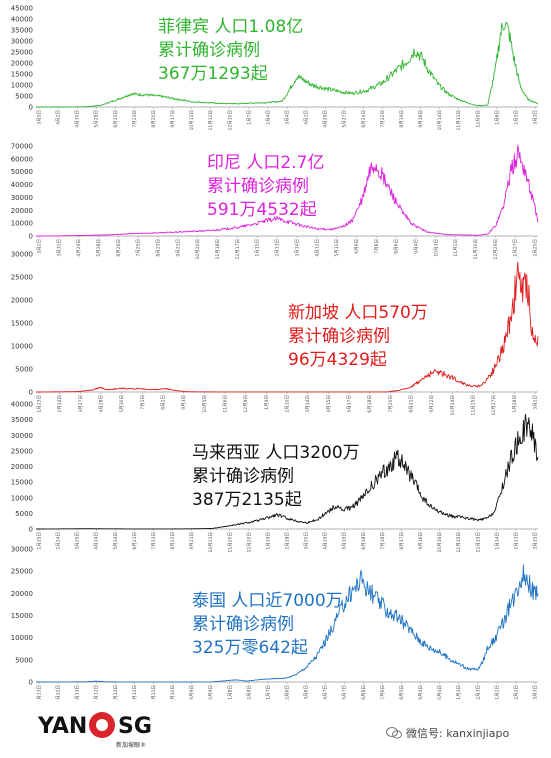  Describe the element at coordinates (59, 692) in the screenshot. I see `x-tick-label: 2月12日` at that location.